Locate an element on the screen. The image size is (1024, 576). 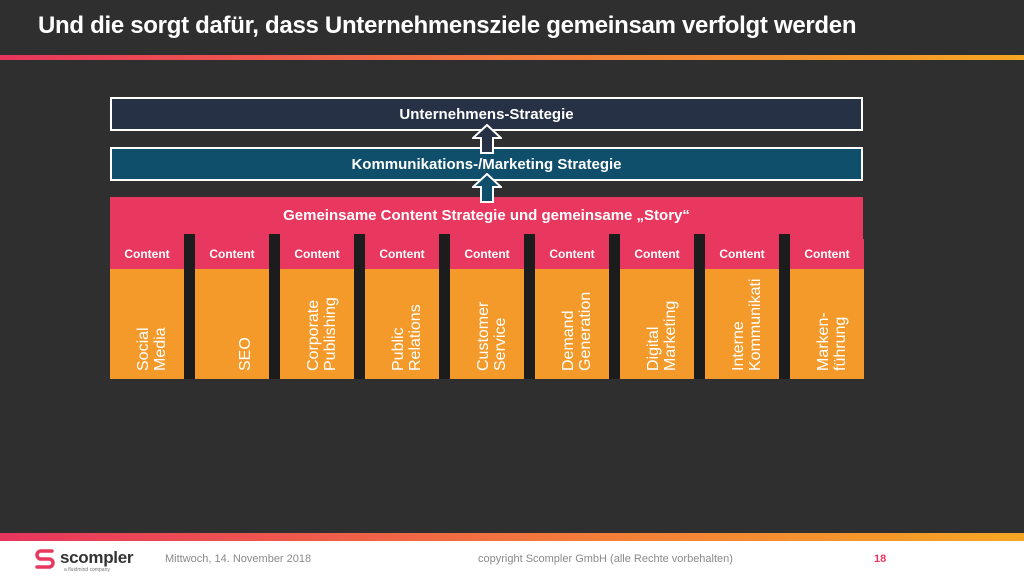
channel-box: Public Relations is located at coordinates (402, 324).